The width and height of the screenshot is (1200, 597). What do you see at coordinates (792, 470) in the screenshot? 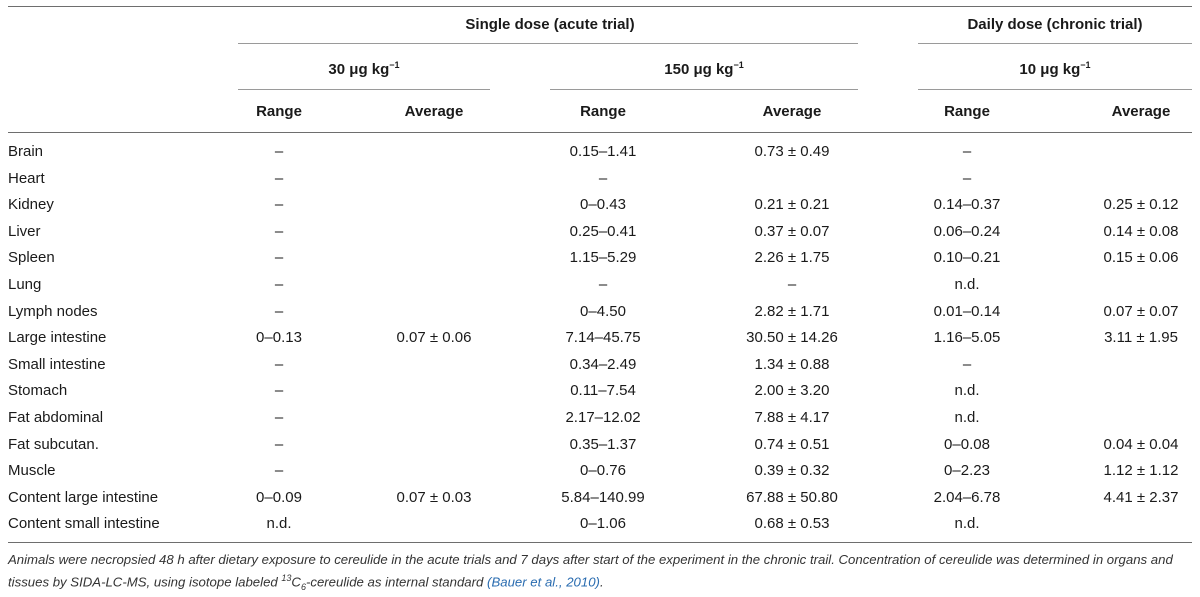
I see `cell-a150: 0.39 ± 0.32` at bounding box center [792, 470].